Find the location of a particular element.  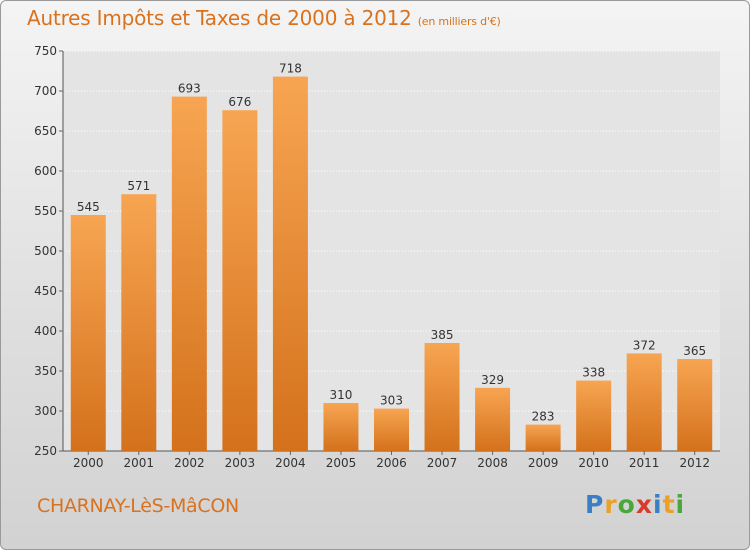

x-tick-label: 2002 is located at coordinates (189, 463).